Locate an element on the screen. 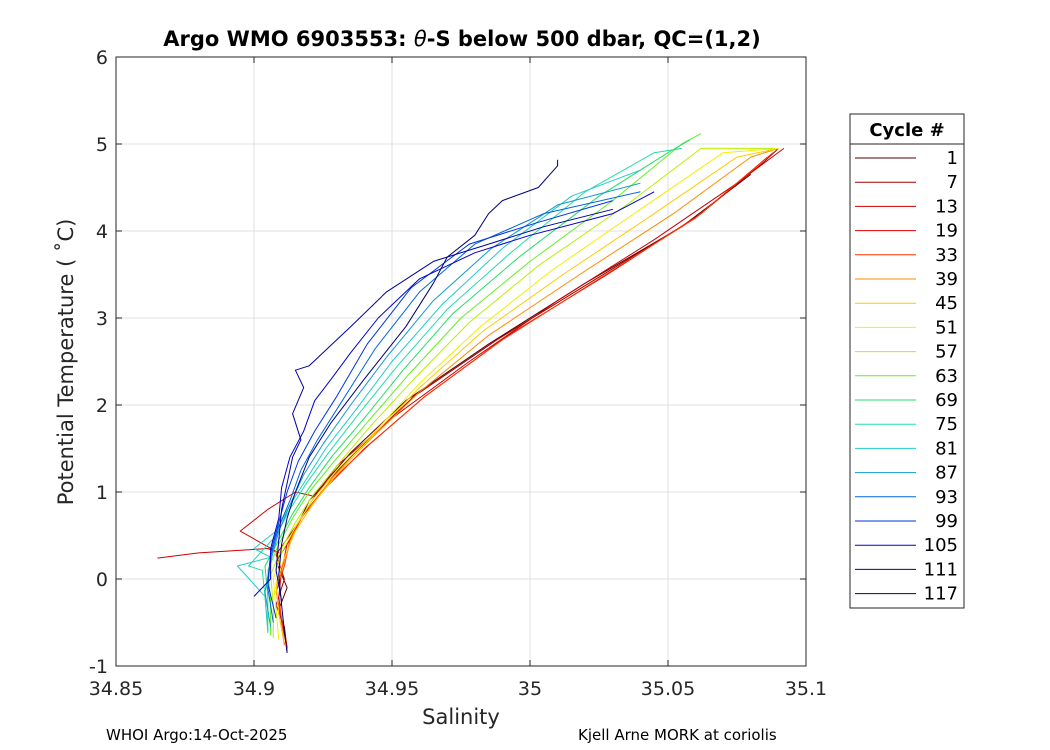 Image resolution: width=1050 pixels, height=750 pixels. legend-label-105: 105 is located at coordinates (941, 545).